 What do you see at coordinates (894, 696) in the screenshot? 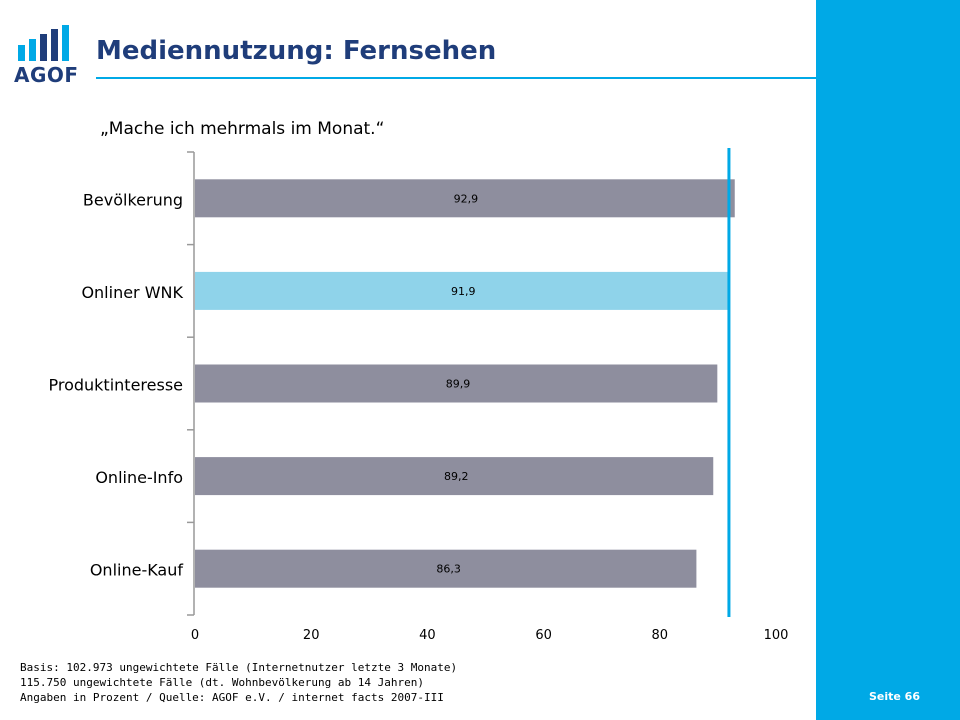
I see `page-number: Seite 66` at bounding box center [894, 696].